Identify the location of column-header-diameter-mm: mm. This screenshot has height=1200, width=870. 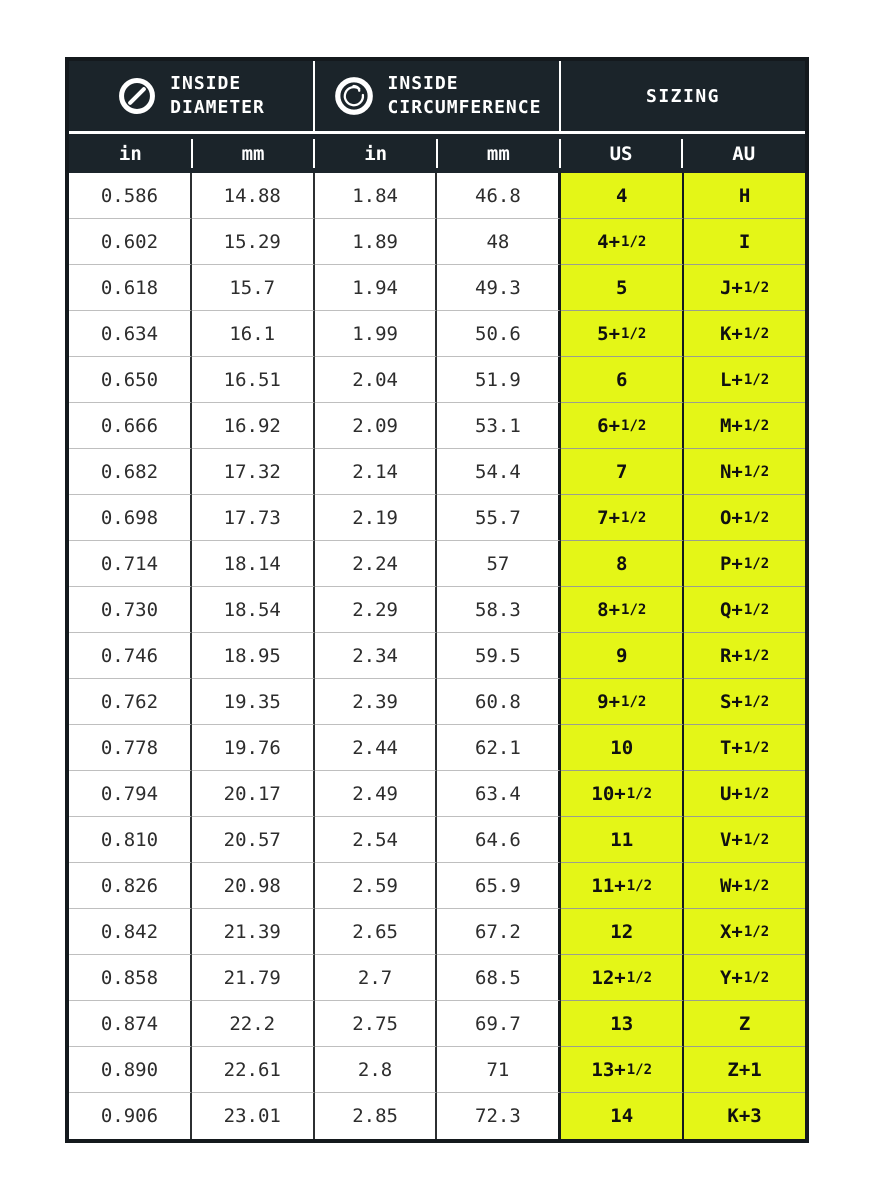
(252, 153).